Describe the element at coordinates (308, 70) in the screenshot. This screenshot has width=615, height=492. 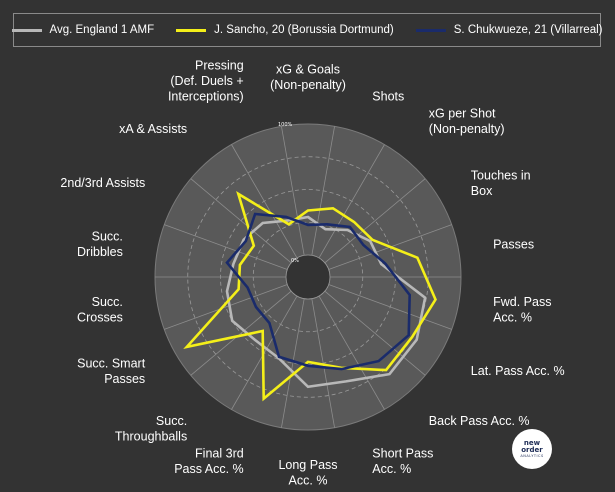
I see `category-label-line: xG & Goals` at that location.